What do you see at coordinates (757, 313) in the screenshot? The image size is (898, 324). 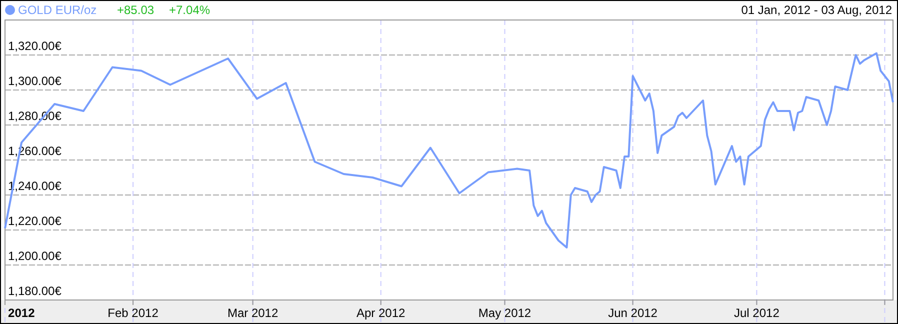 I see `x-tick-label: Jul 2012` at bounding box center [757, 313].